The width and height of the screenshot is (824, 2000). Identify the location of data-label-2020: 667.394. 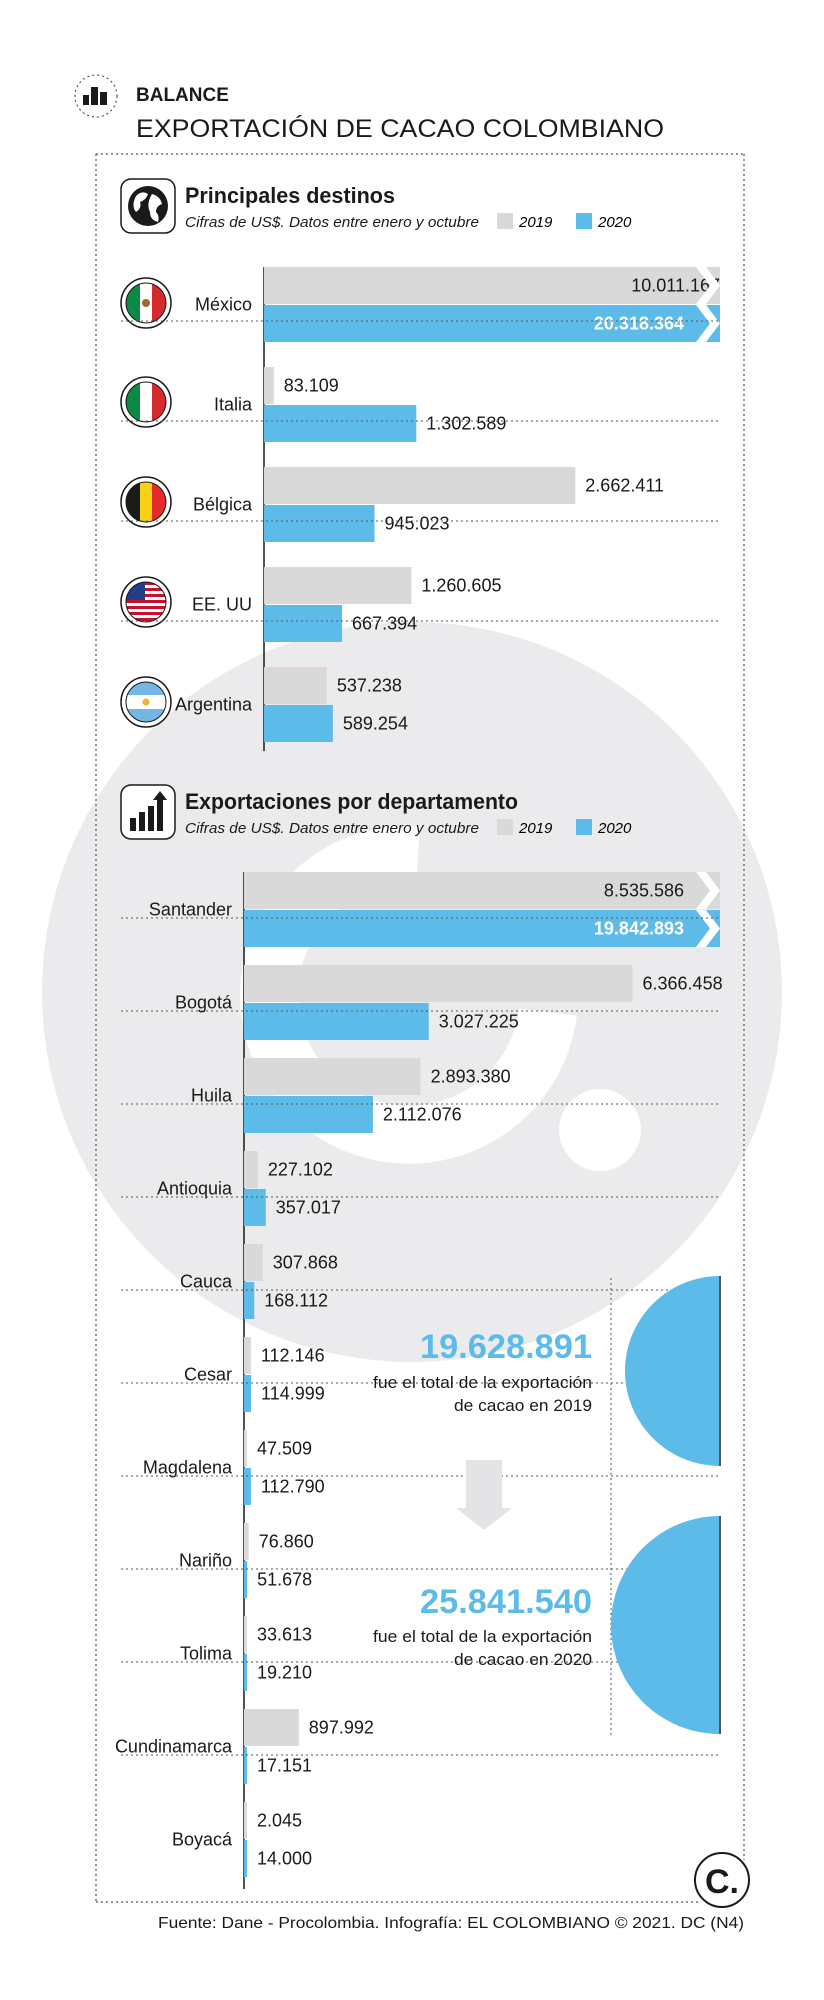
(384, 624).